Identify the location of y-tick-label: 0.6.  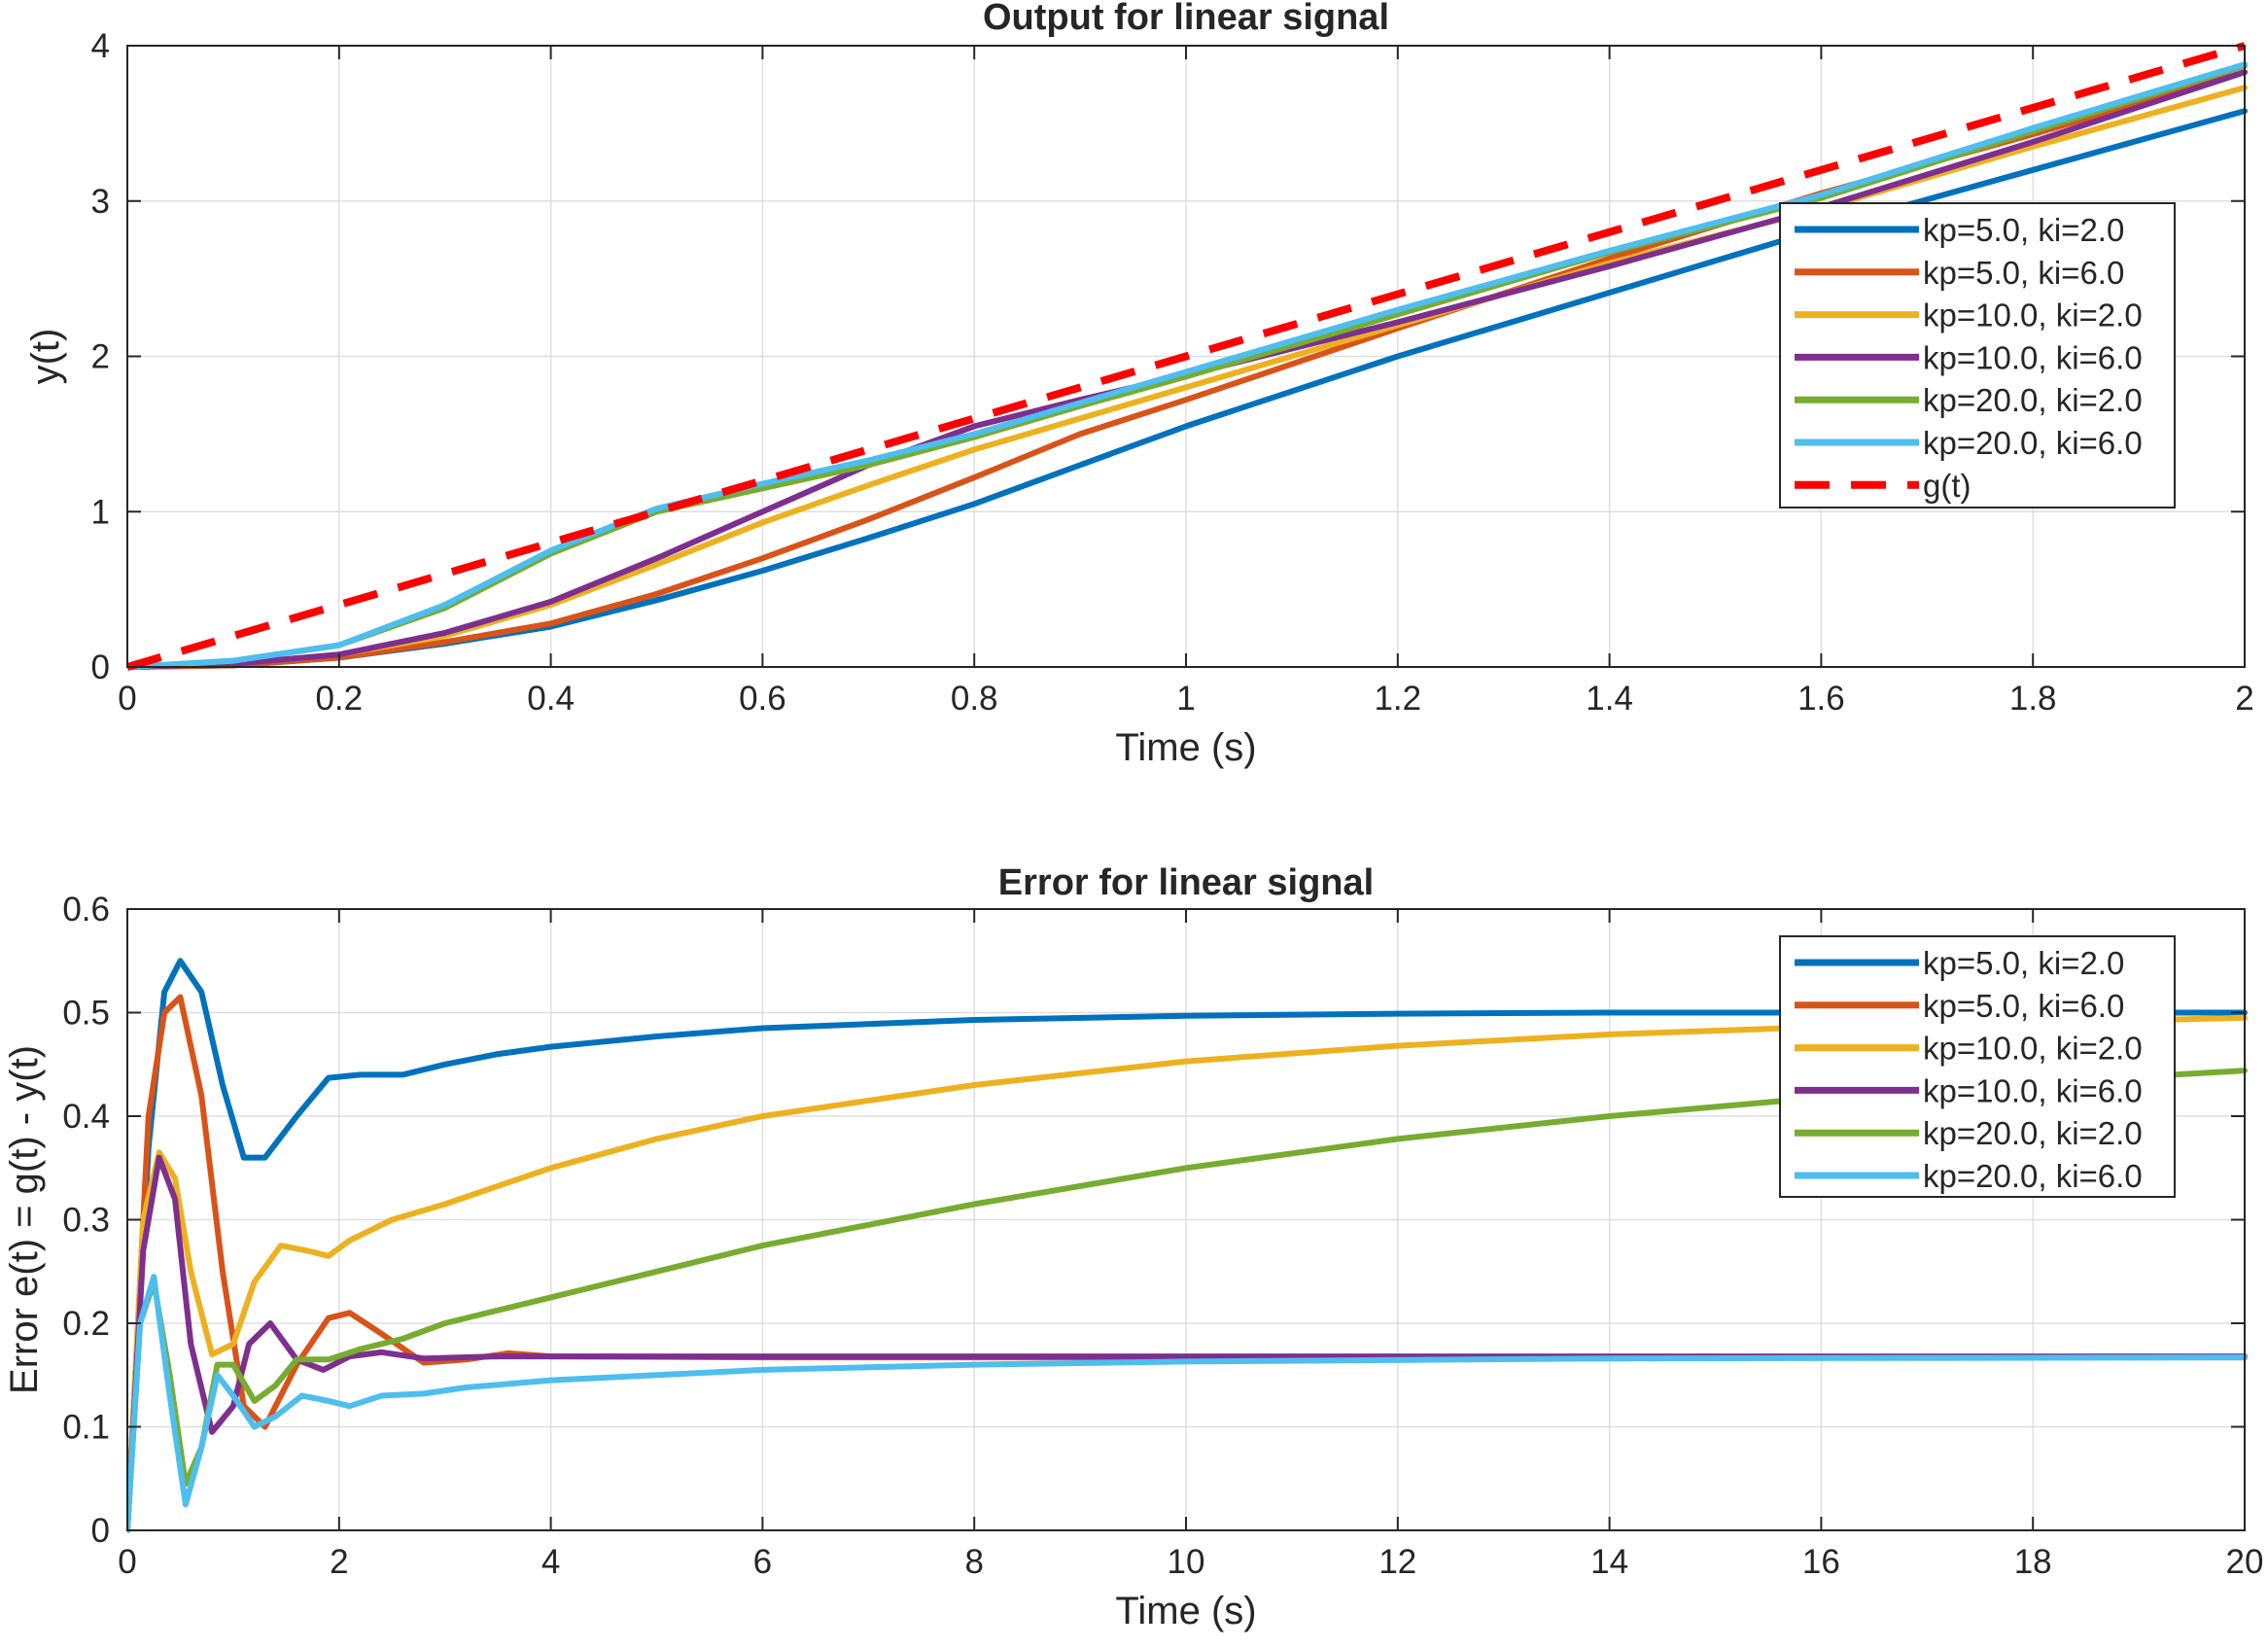
(86, 910).